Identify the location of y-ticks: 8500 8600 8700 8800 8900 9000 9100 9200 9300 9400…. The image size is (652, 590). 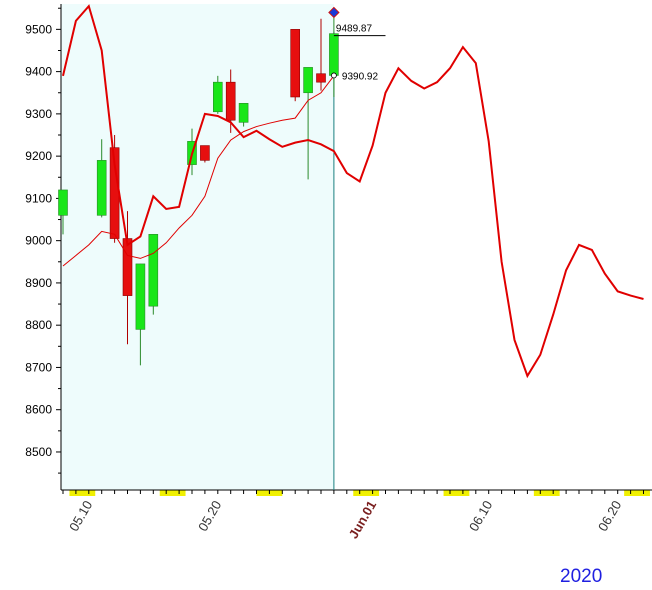
(43, 240).